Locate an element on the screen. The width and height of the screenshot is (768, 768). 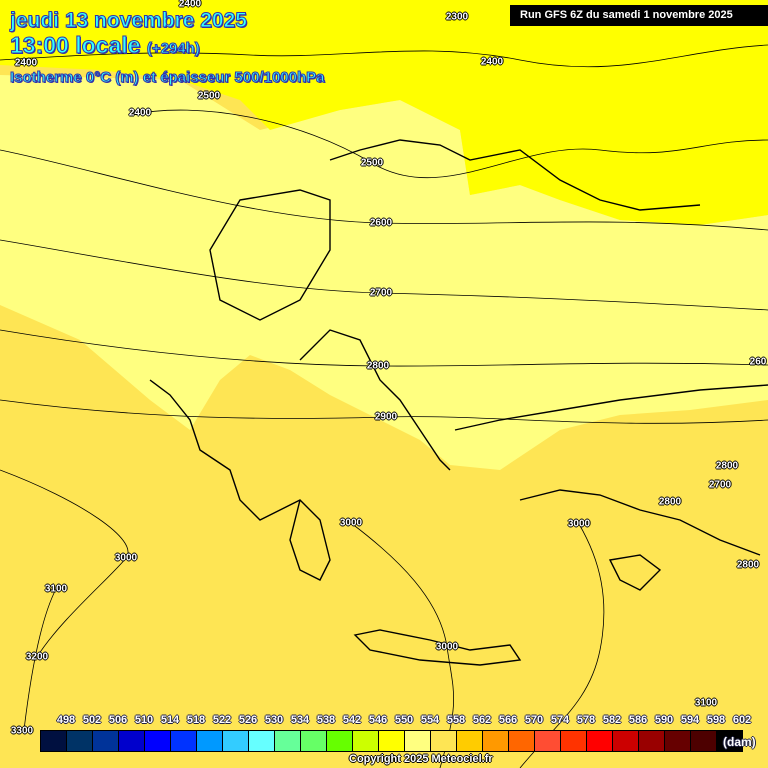
forecast-date: jeudi 13 novembre 2025 is located at coordinates (129, 20).